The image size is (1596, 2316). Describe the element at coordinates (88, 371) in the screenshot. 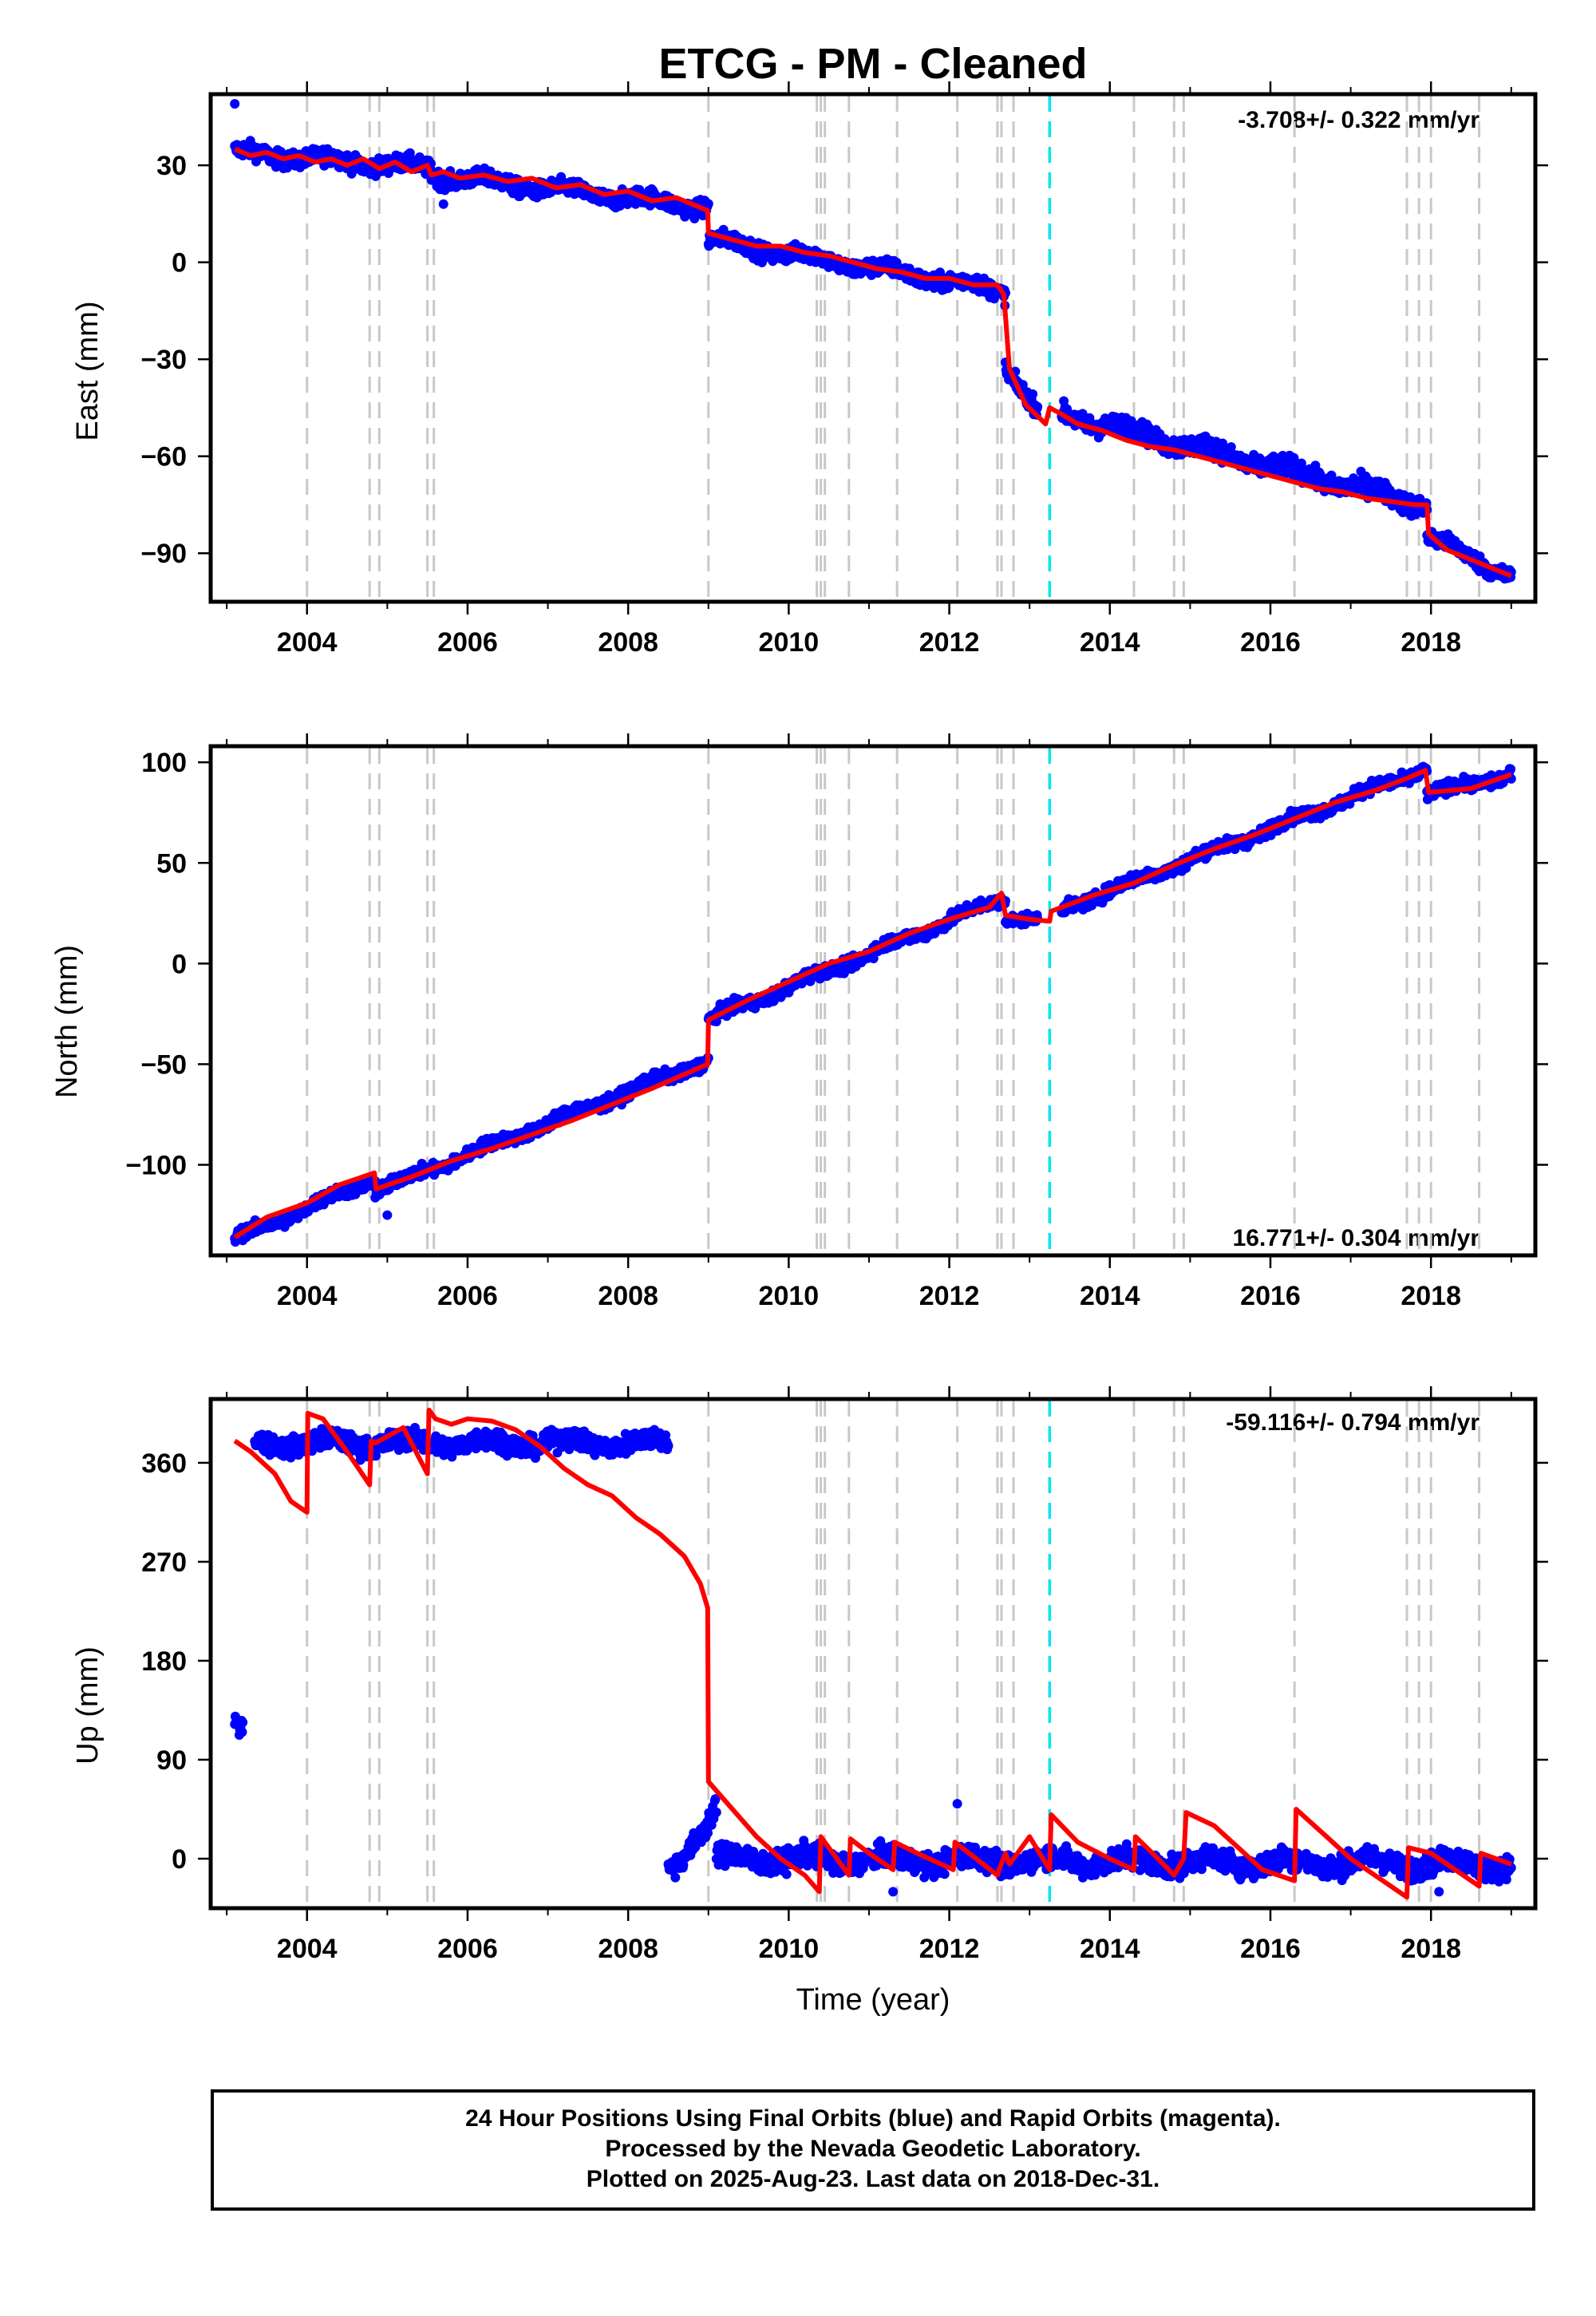

I see `east-y-axis-title: East (mm)` at that location.